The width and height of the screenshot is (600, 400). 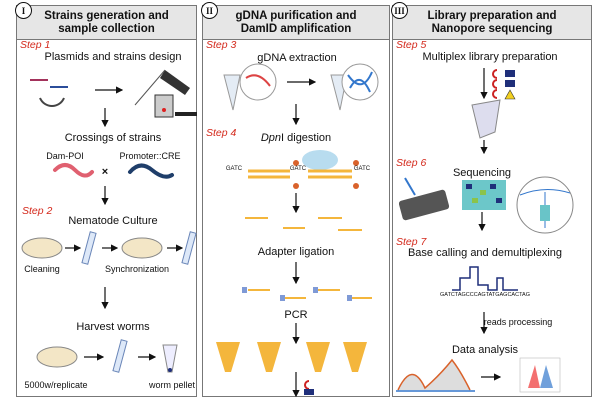 What do you see at coordinates (56, 385) in the screenshot?
I see `replicate-label: 5000w/replicate` at bounding box center [56, 385].